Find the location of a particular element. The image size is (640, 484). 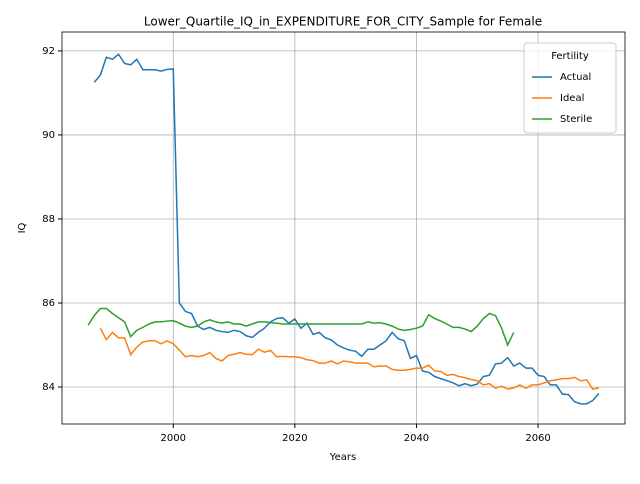

y-tick-label: 86 is located at coordinates (48, 303).